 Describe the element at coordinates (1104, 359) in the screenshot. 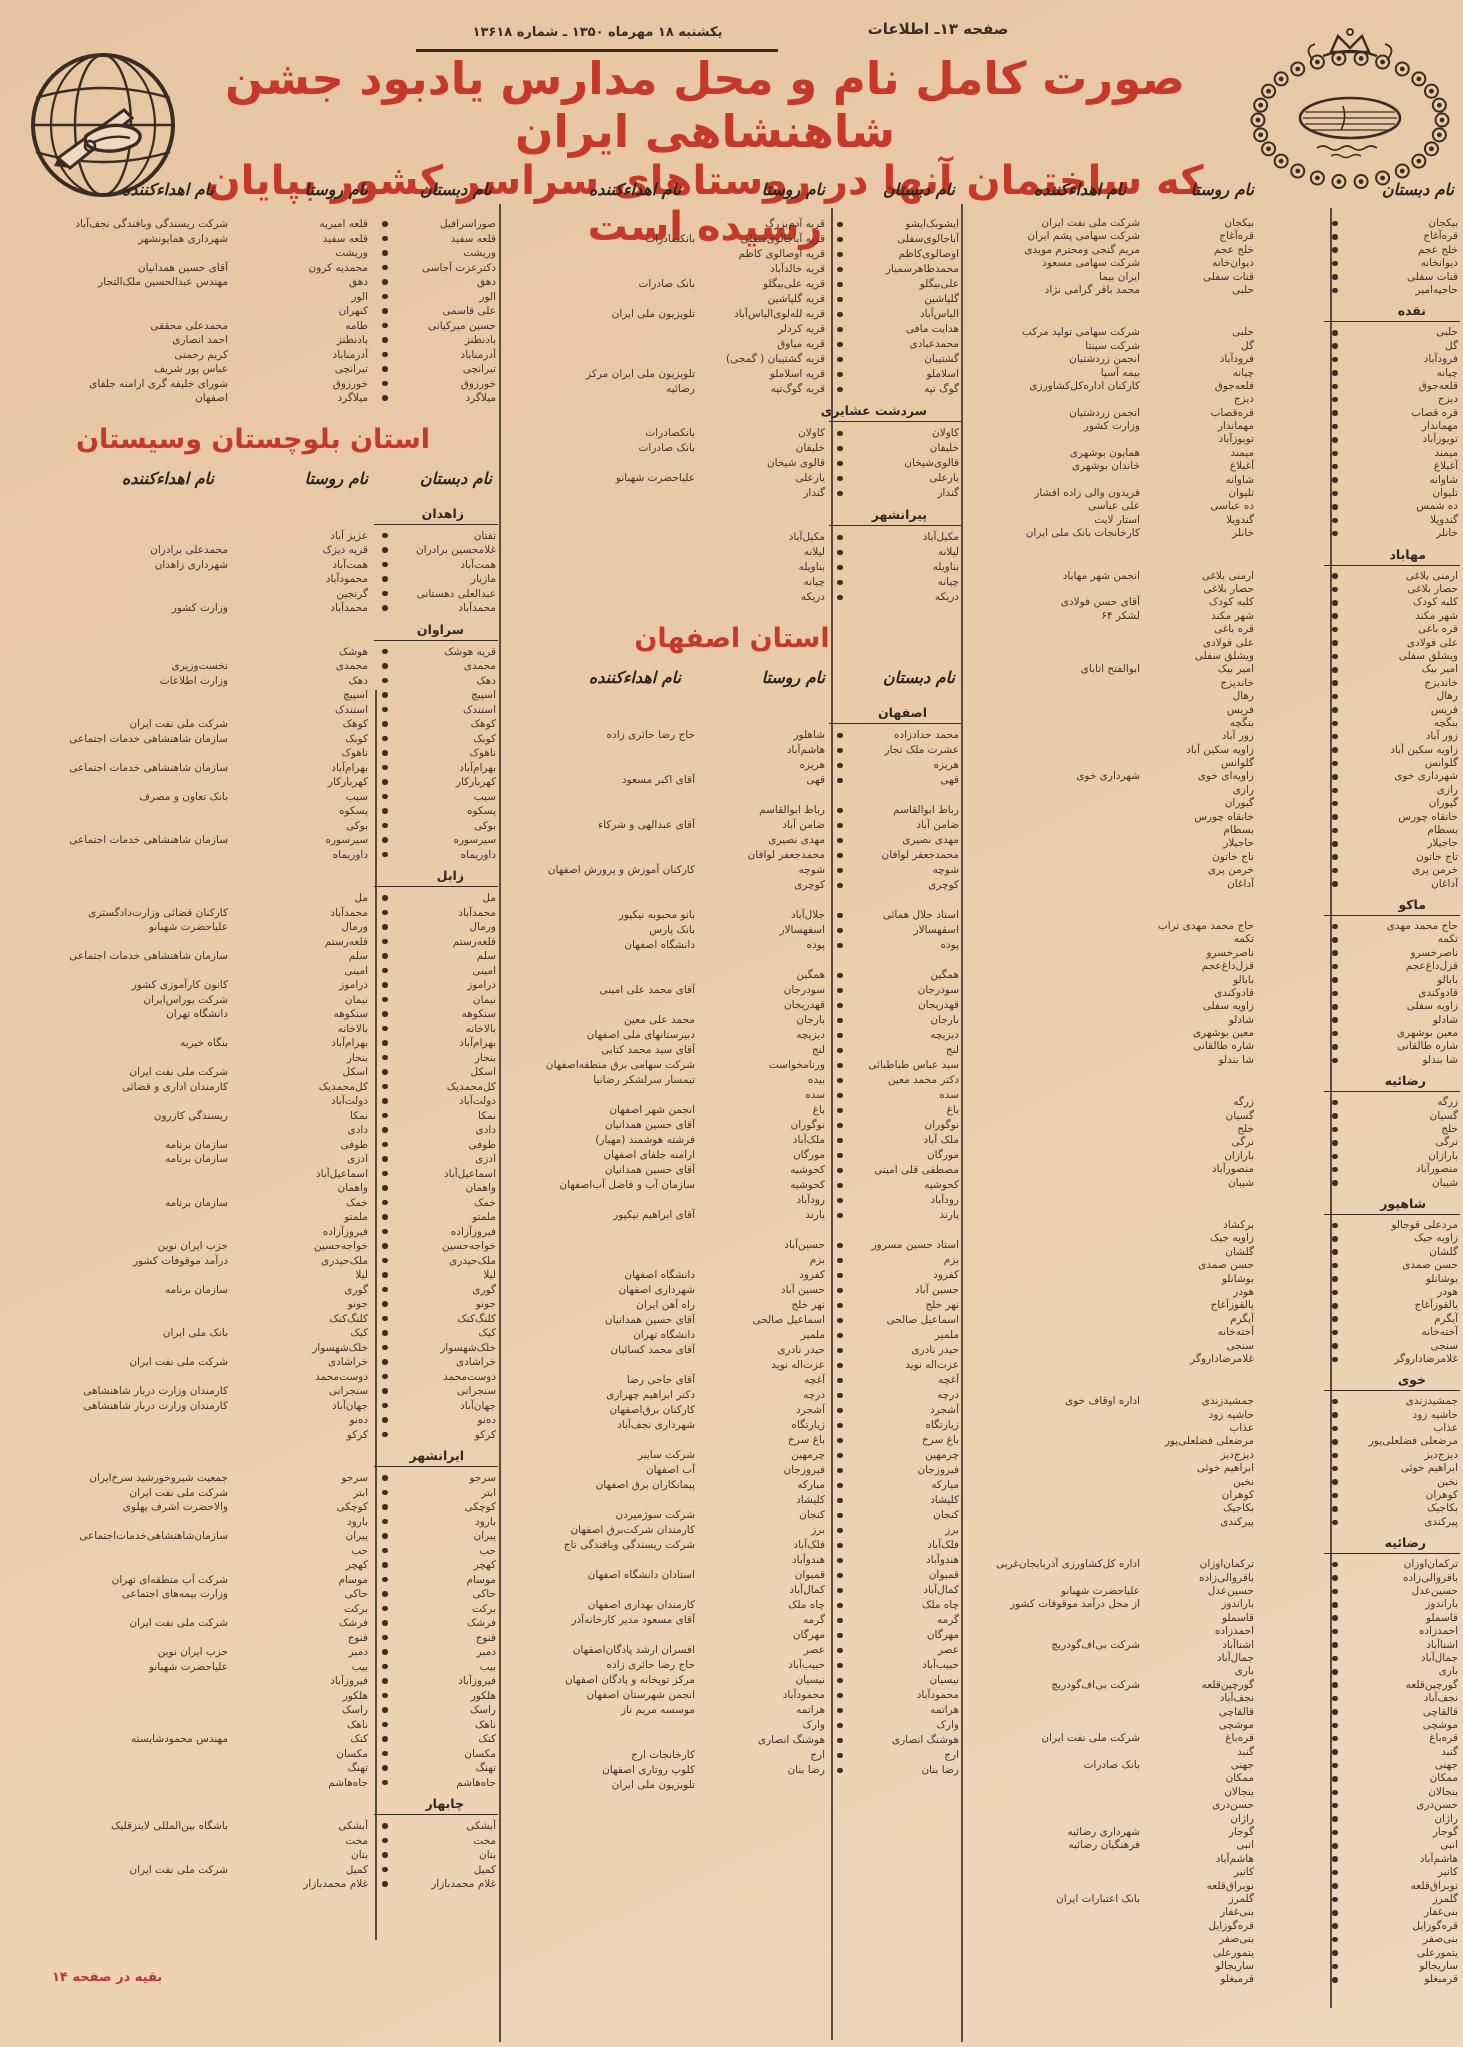

I see `donor-entry: انجمن زردشتیان` at that location.